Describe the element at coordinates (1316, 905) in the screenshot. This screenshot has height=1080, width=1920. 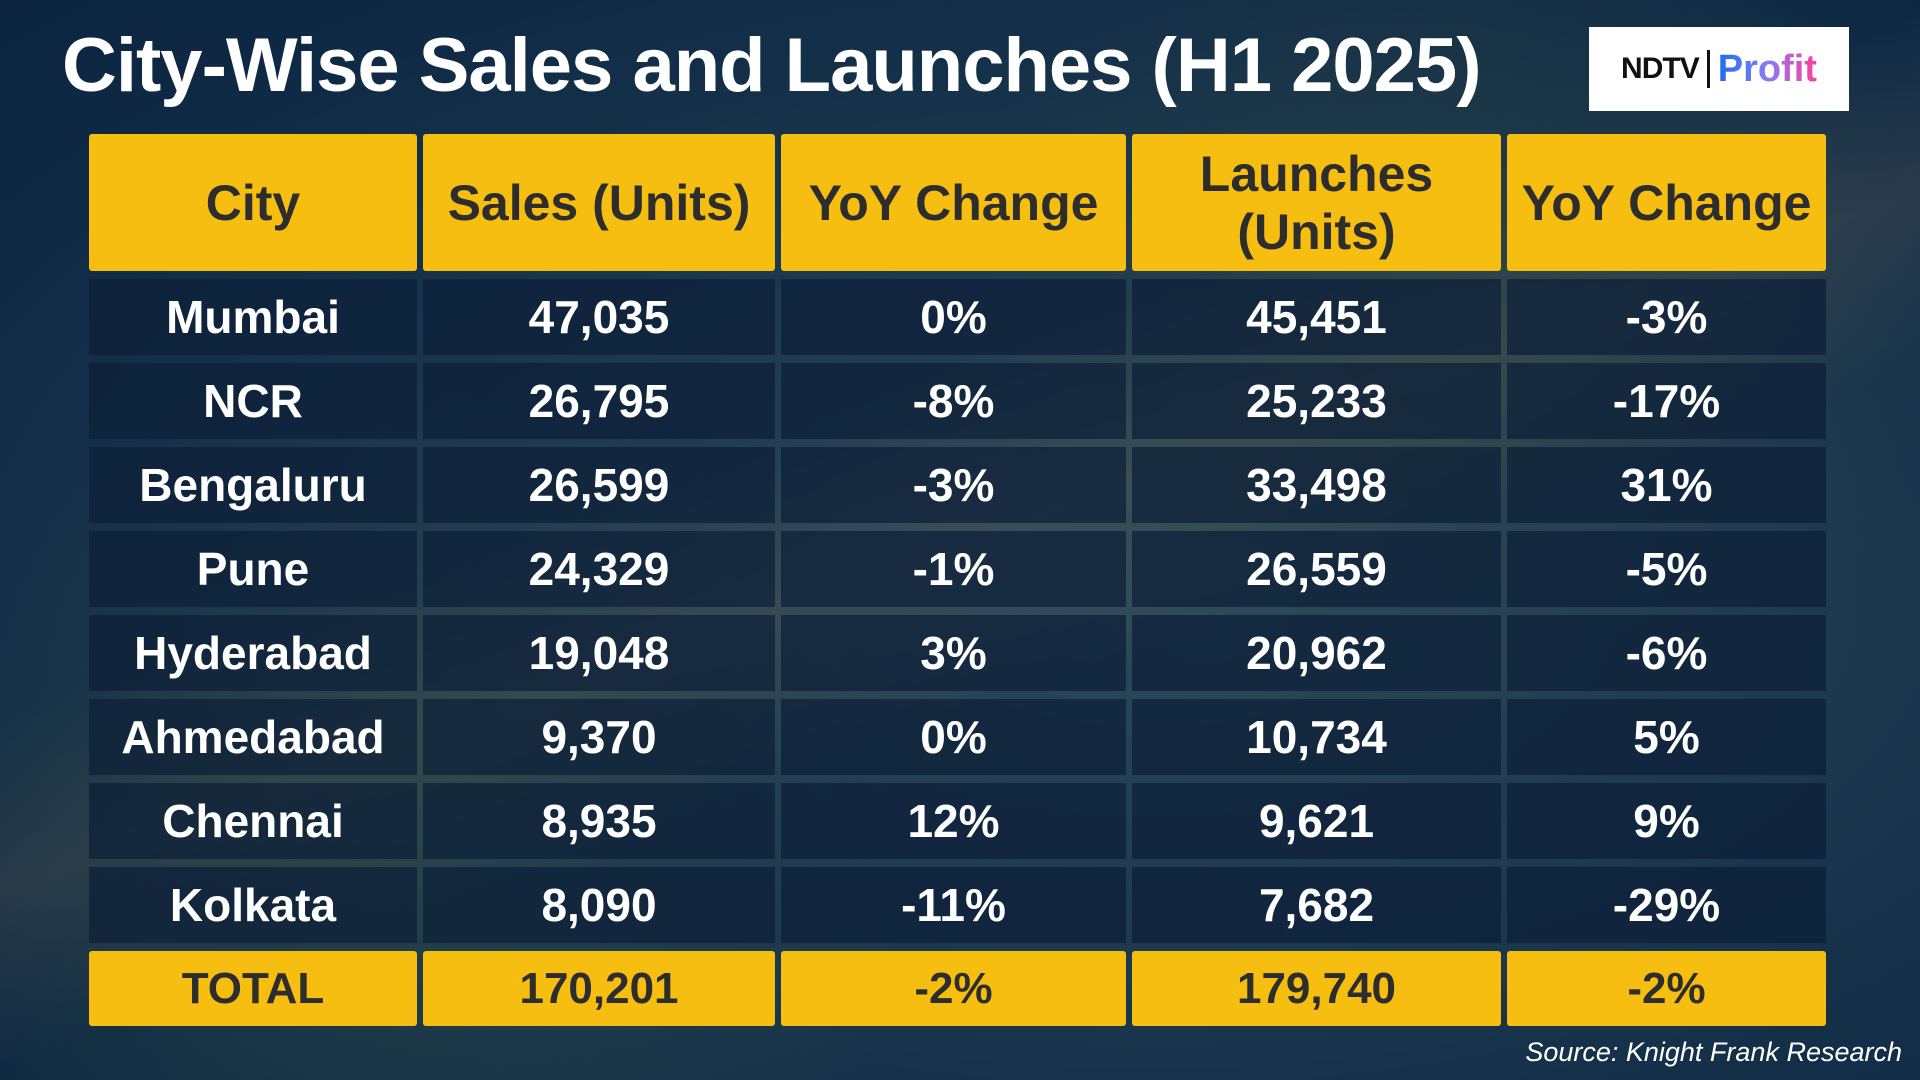
I see `table-cell: 7,682` at that location.